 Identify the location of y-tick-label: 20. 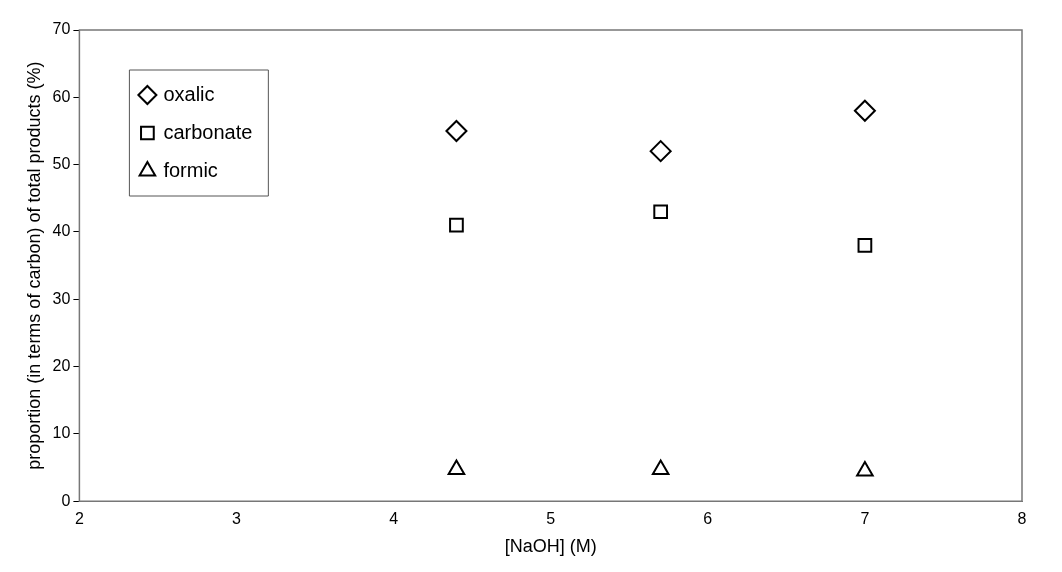
(61, 365).